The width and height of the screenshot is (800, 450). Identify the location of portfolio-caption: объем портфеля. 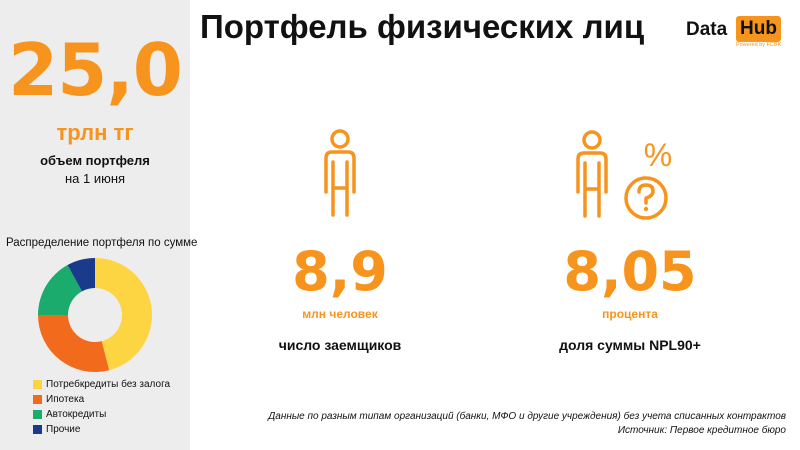
(95, 160).